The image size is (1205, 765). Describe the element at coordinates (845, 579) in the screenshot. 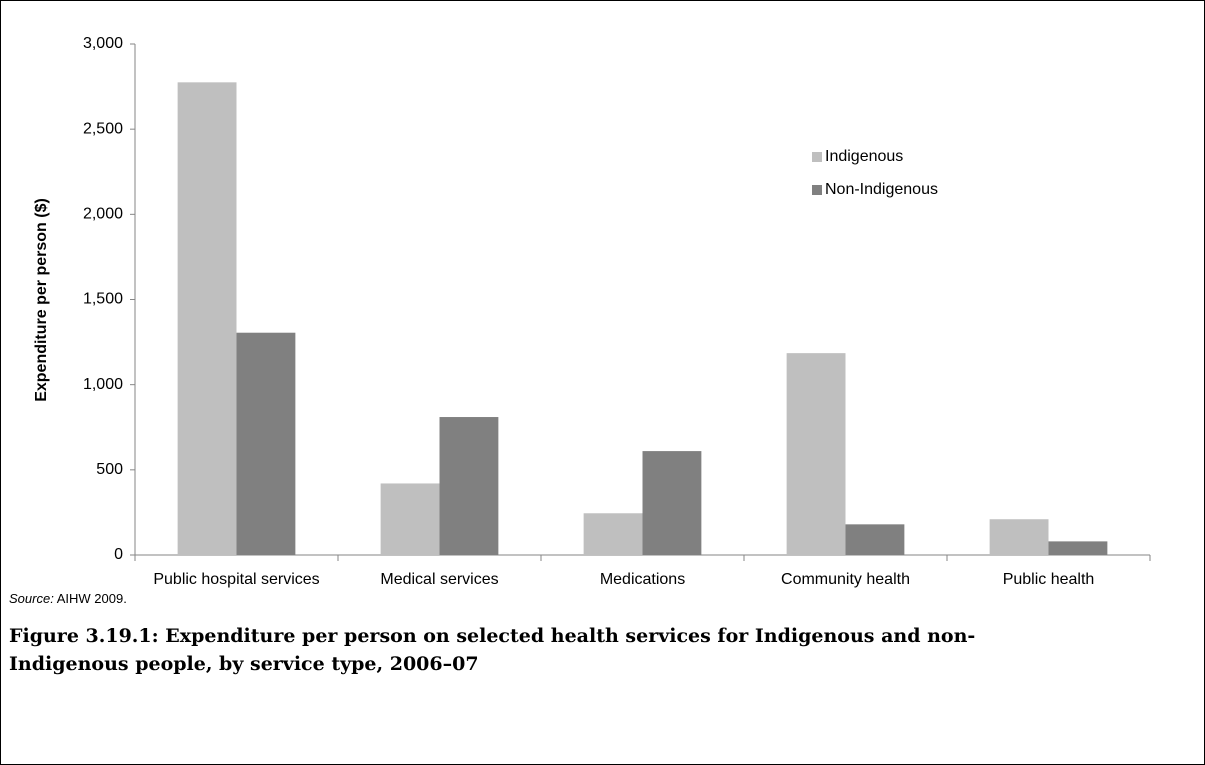

I see `x-tick-label: Community health` at that location.